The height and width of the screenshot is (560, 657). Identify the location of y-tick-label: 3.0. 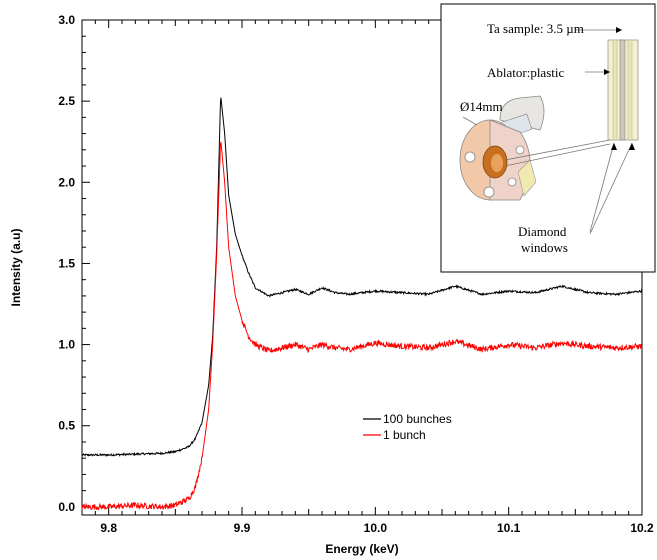
(66, 20).